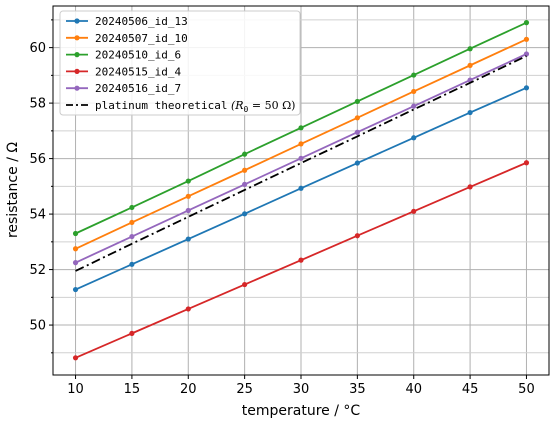 The width and height of the screenshot is (556, 423). What do you see at coordinates (357, 389) in the screenshot?
I see `x-tick-label: 35` at bounding box center [357, 389].